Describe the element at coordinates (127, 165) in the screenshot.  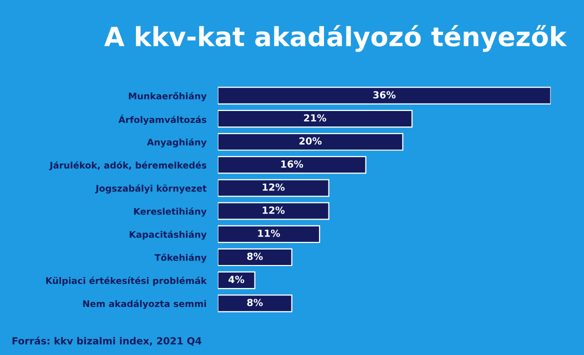
I see `y-tick-label: Járulékok, adók, béremelkedés` at that location.